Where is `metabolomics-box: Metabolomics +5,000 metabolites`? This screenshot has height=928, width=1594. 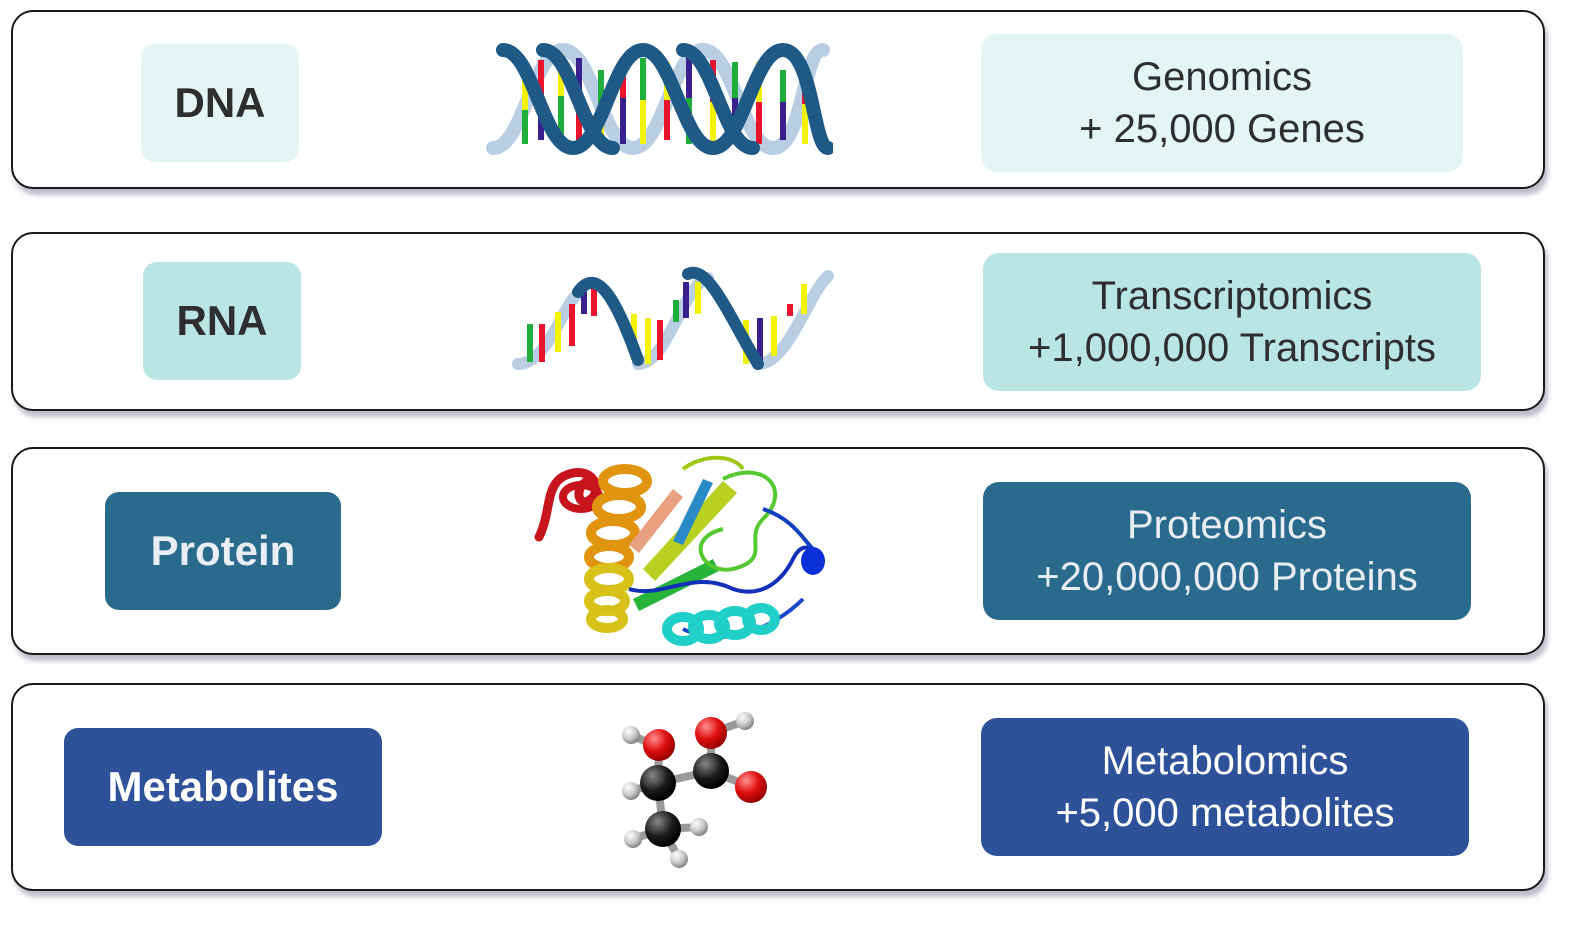
metabolomics-box: Metabolomics +5,000 metabolites is located at coordinates (1225, 787).